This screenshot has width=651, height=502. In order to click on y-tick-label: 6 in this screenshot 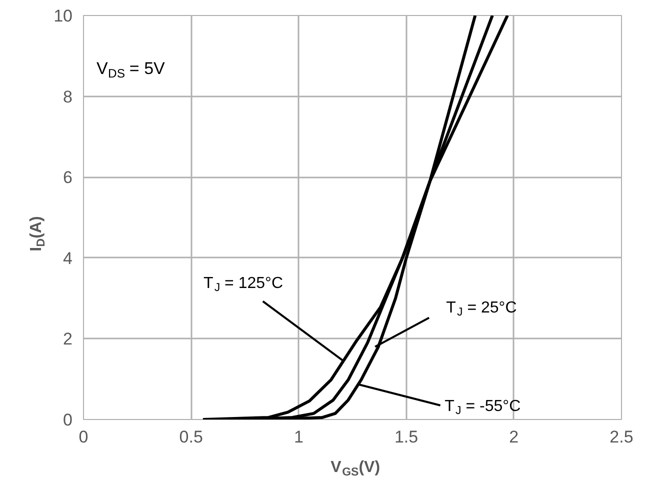, I will do `click(68, 178)`.